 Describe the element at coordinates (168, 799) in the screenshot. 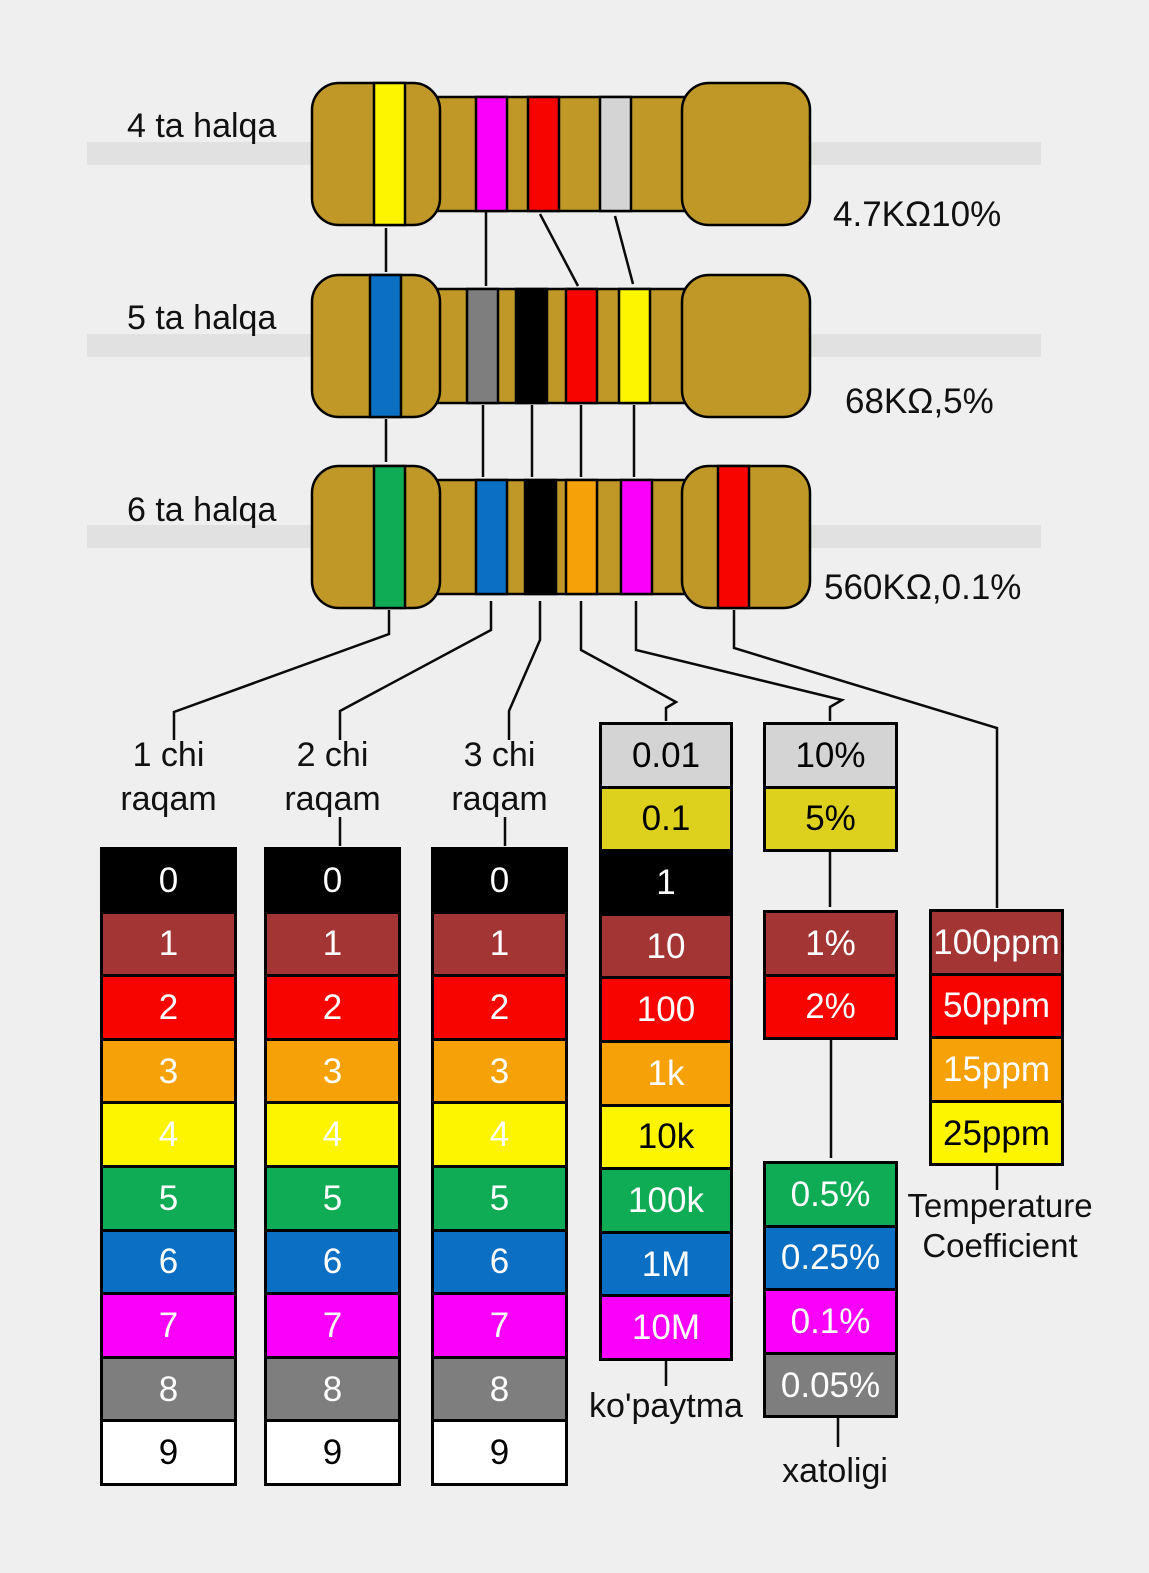

I see `digit-column-1-header-line2: raqam` at that location.